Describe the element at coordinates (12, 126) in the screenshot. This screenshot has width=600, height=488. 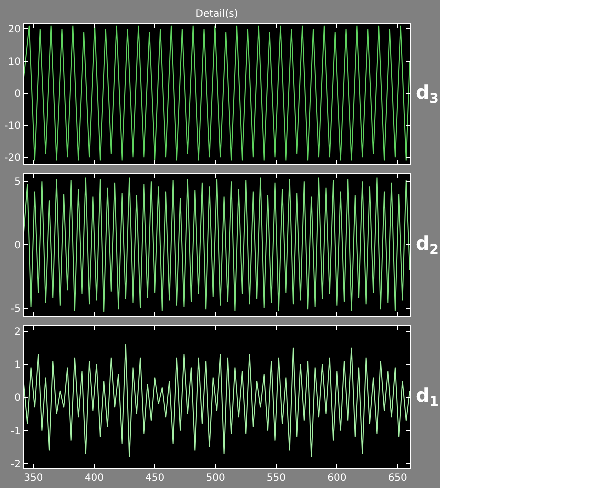
I see `y-tick-label: -10` at that location.